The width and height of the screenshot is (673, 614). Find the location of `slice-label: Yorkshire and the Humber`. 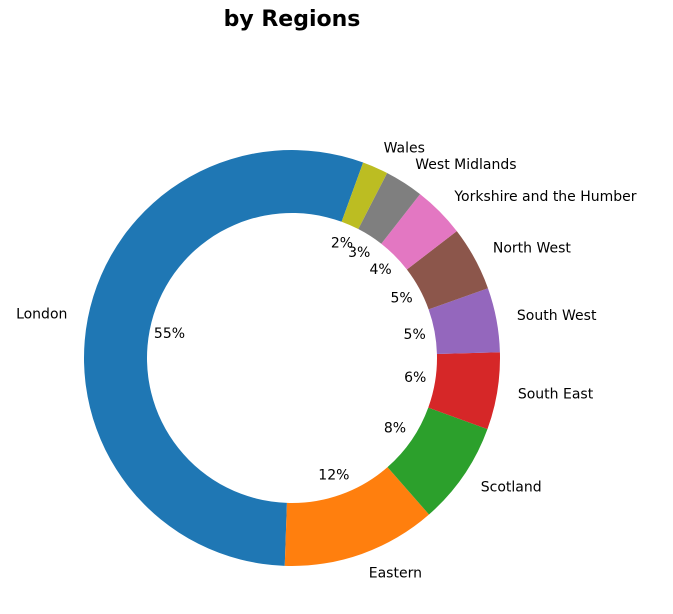

slice-label: Yorkshire and the Humber is located at coordinates (544, 197).